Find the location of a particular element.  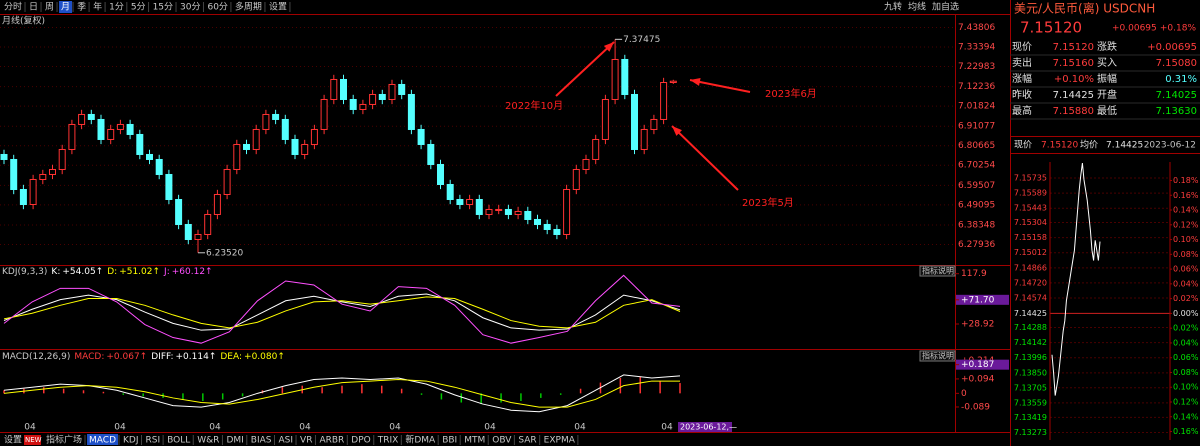

stat-value: +54.05↑ is located at coordinates (82, 272).